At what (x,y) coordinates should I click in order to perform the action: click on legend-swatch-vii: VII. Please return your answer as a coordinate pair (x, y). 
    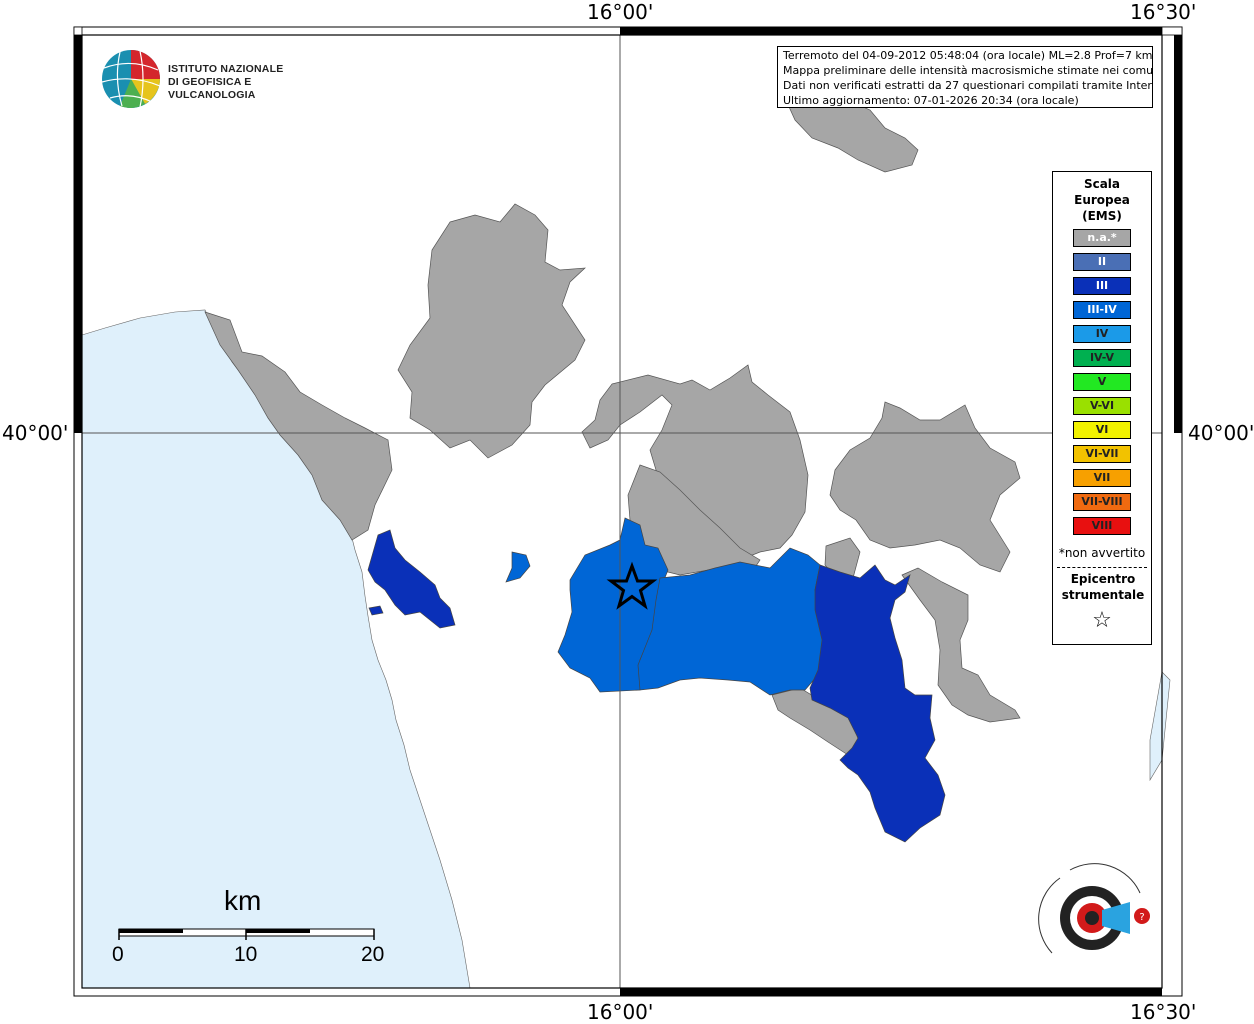
    Looking at the image, I should click on (1102, 478).